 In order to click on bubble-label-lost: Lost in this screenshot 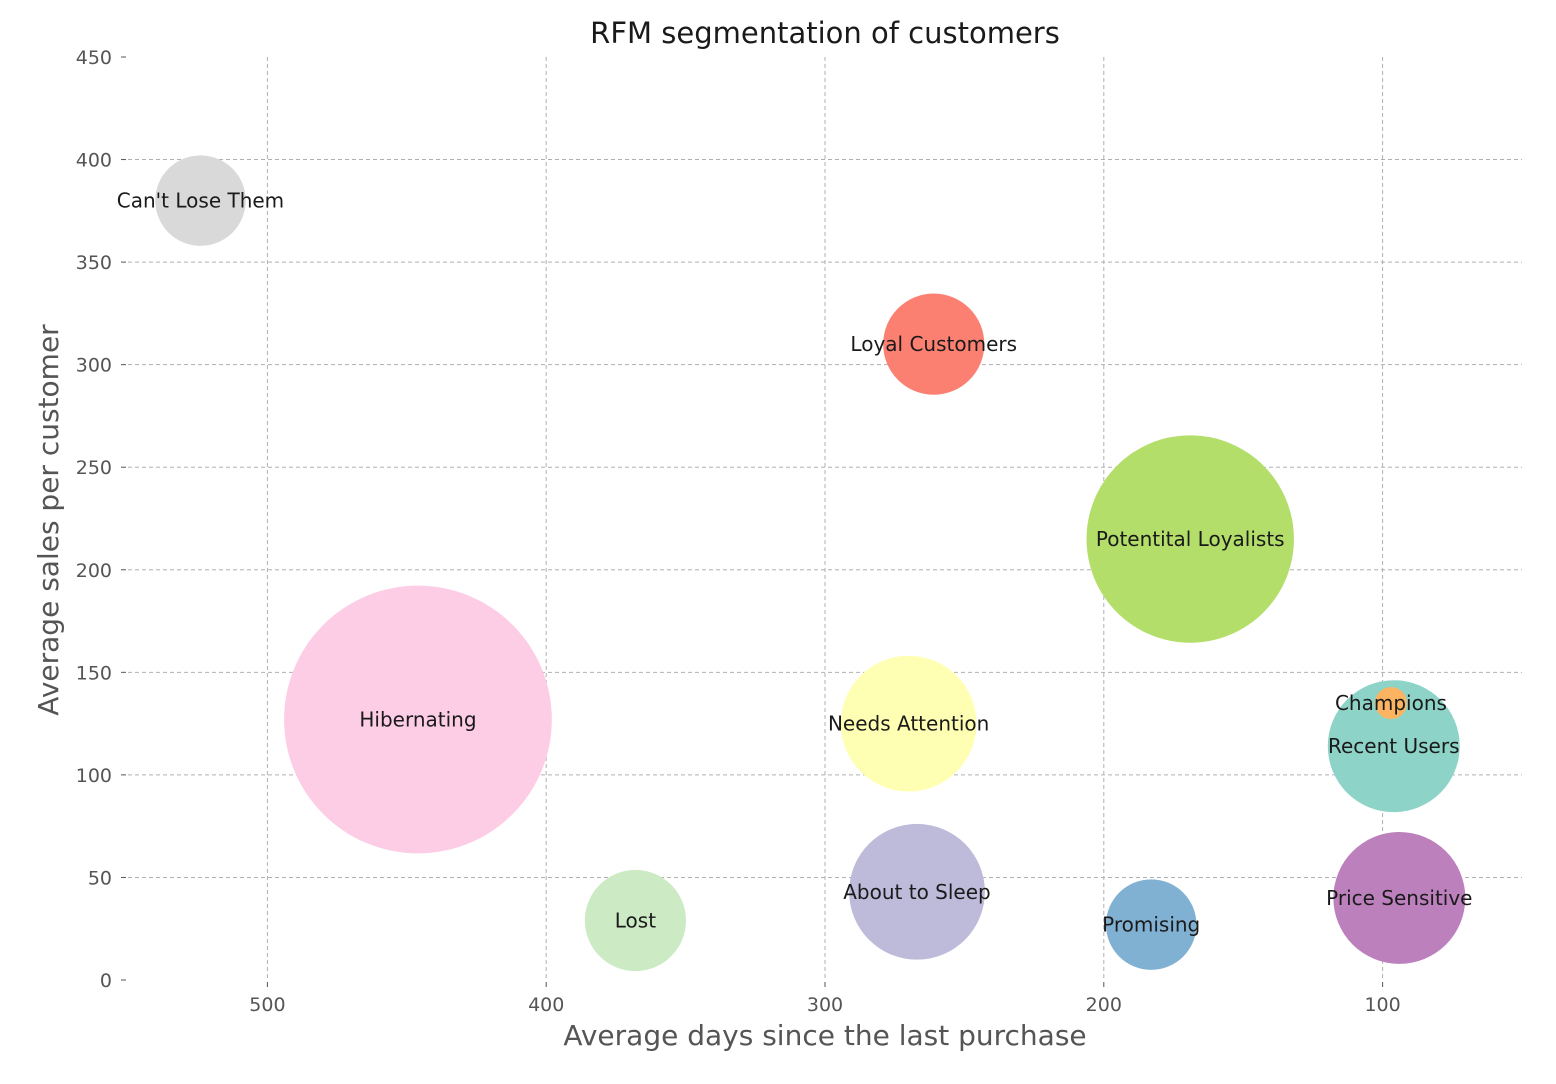, I will do `click(635, 921)`.